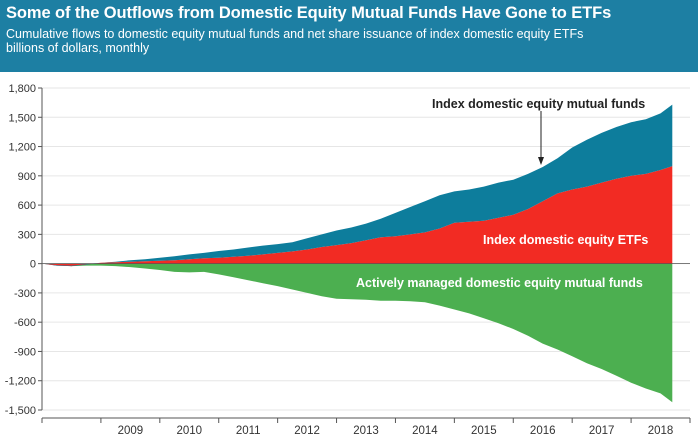 This screenshot has width=698, height=442. Describe the element at coordinates (25, 323) in the screenshot. I see `y-tick-label: -600` at that location.